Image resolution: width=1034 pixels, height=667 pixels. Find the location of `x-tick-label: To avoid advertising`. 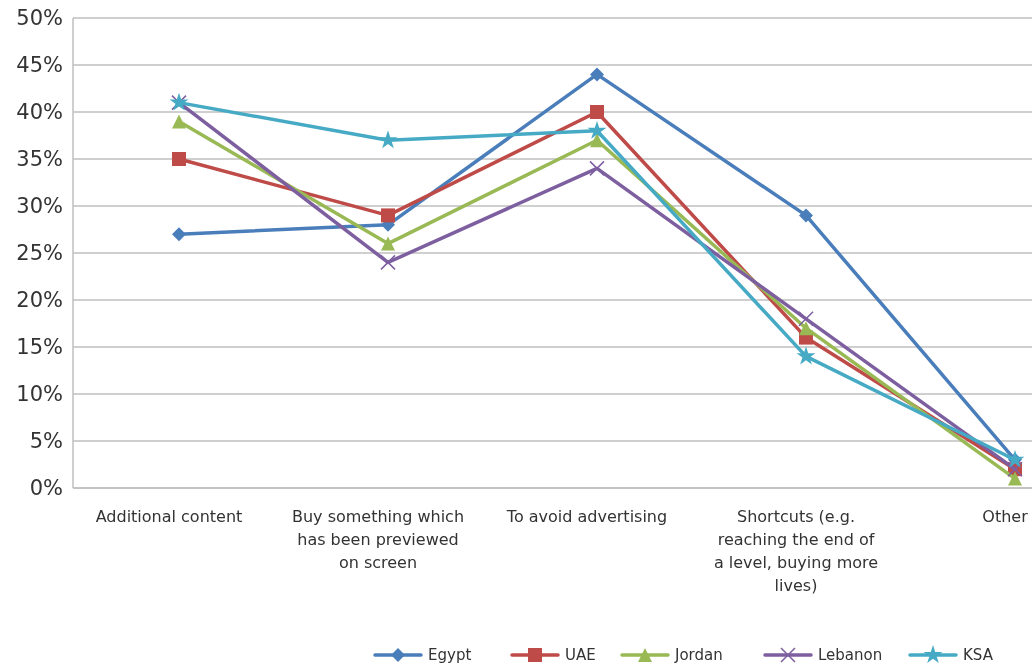

x-tick-label: To avoid advertising is located at coordinates (586, 516).